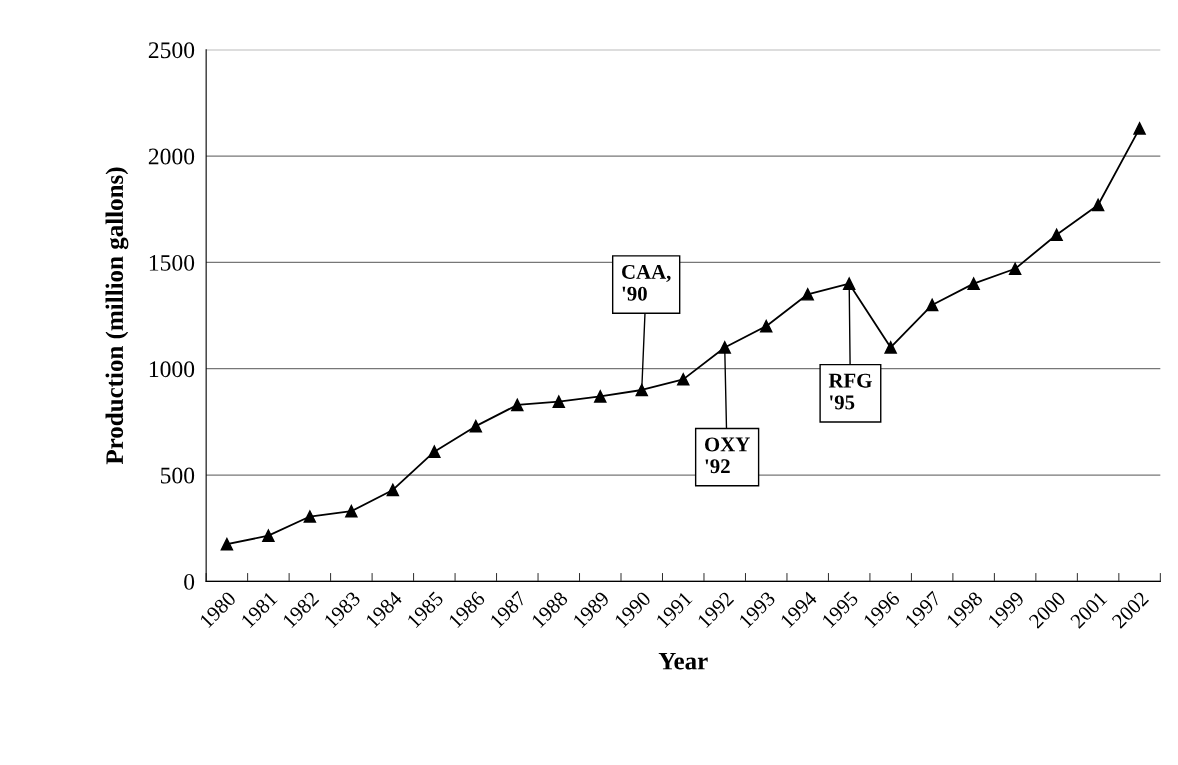 This screenshot has height=765, width=1178. I want to click on annotation: CAA, '90, so click(646, 282).